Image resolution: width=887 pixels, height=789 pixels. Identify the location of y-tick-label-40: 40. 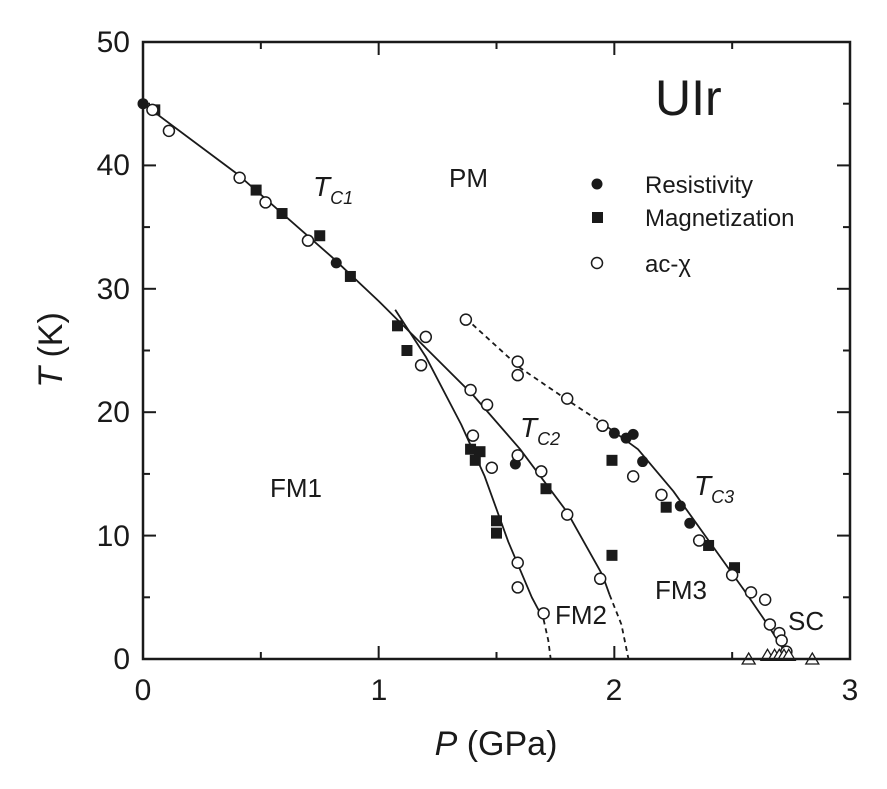
(113, 165).